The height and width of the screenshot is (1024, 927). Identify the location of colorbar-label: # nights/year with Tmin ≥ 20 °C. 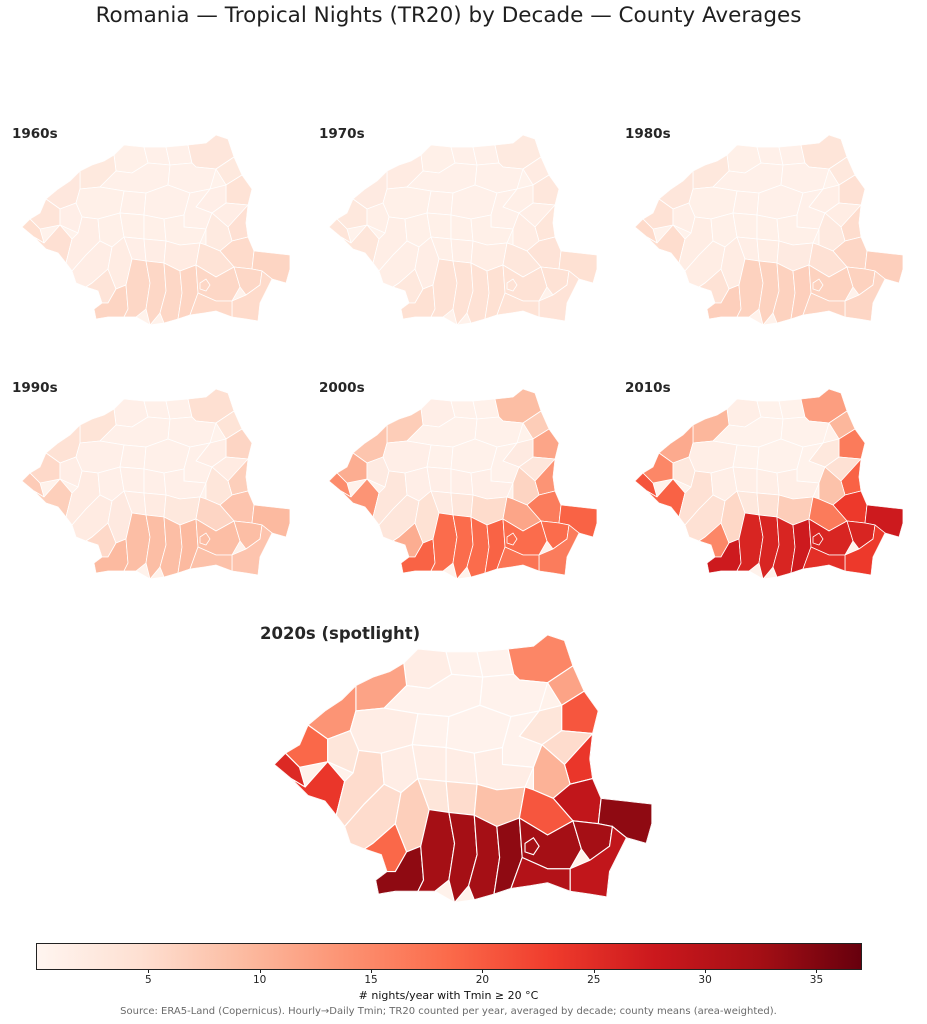
(448, 995).